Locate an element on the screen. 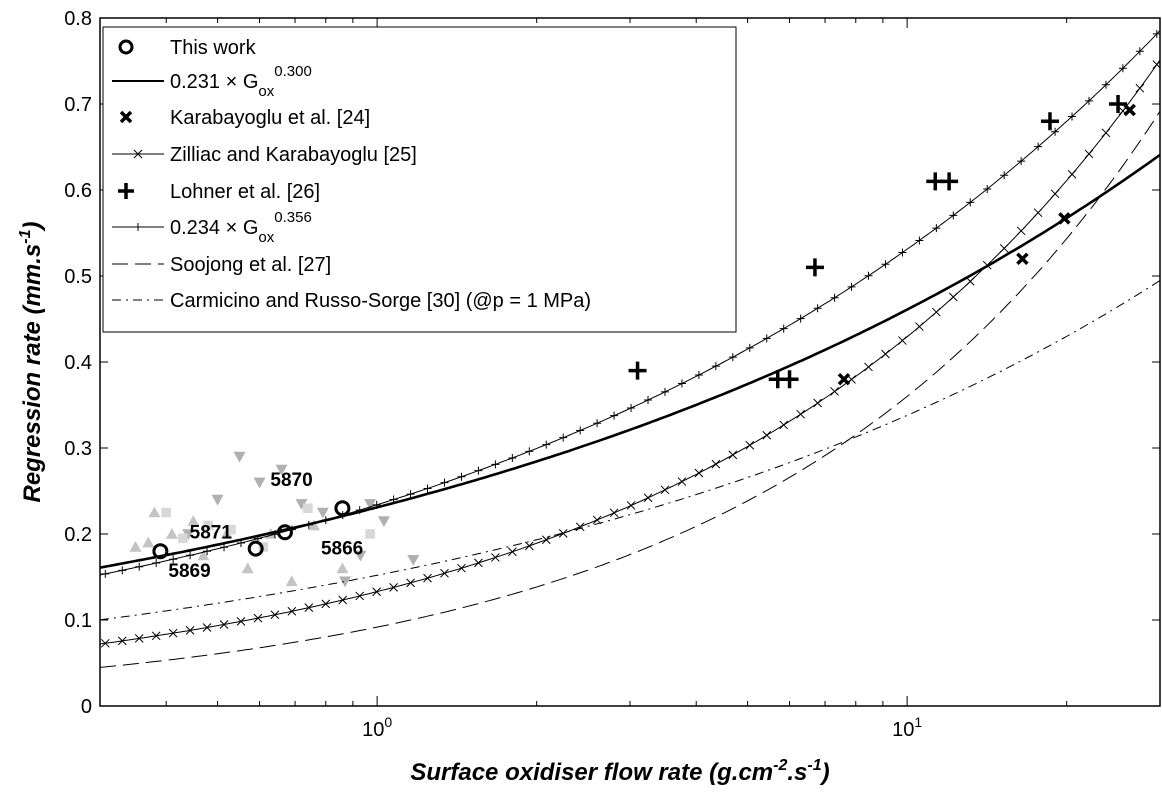  data-point-label: 5870 is located at coordinates (291, 480).